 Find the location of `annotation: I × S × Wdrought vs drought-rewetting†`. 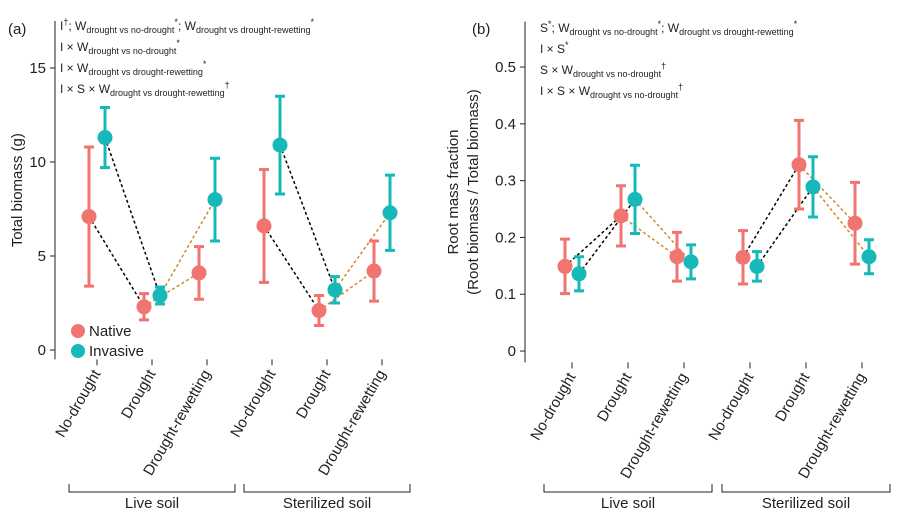

annotation: I × S × Wdrought vs drought-rewetting† is located at coordinates (145, 89).